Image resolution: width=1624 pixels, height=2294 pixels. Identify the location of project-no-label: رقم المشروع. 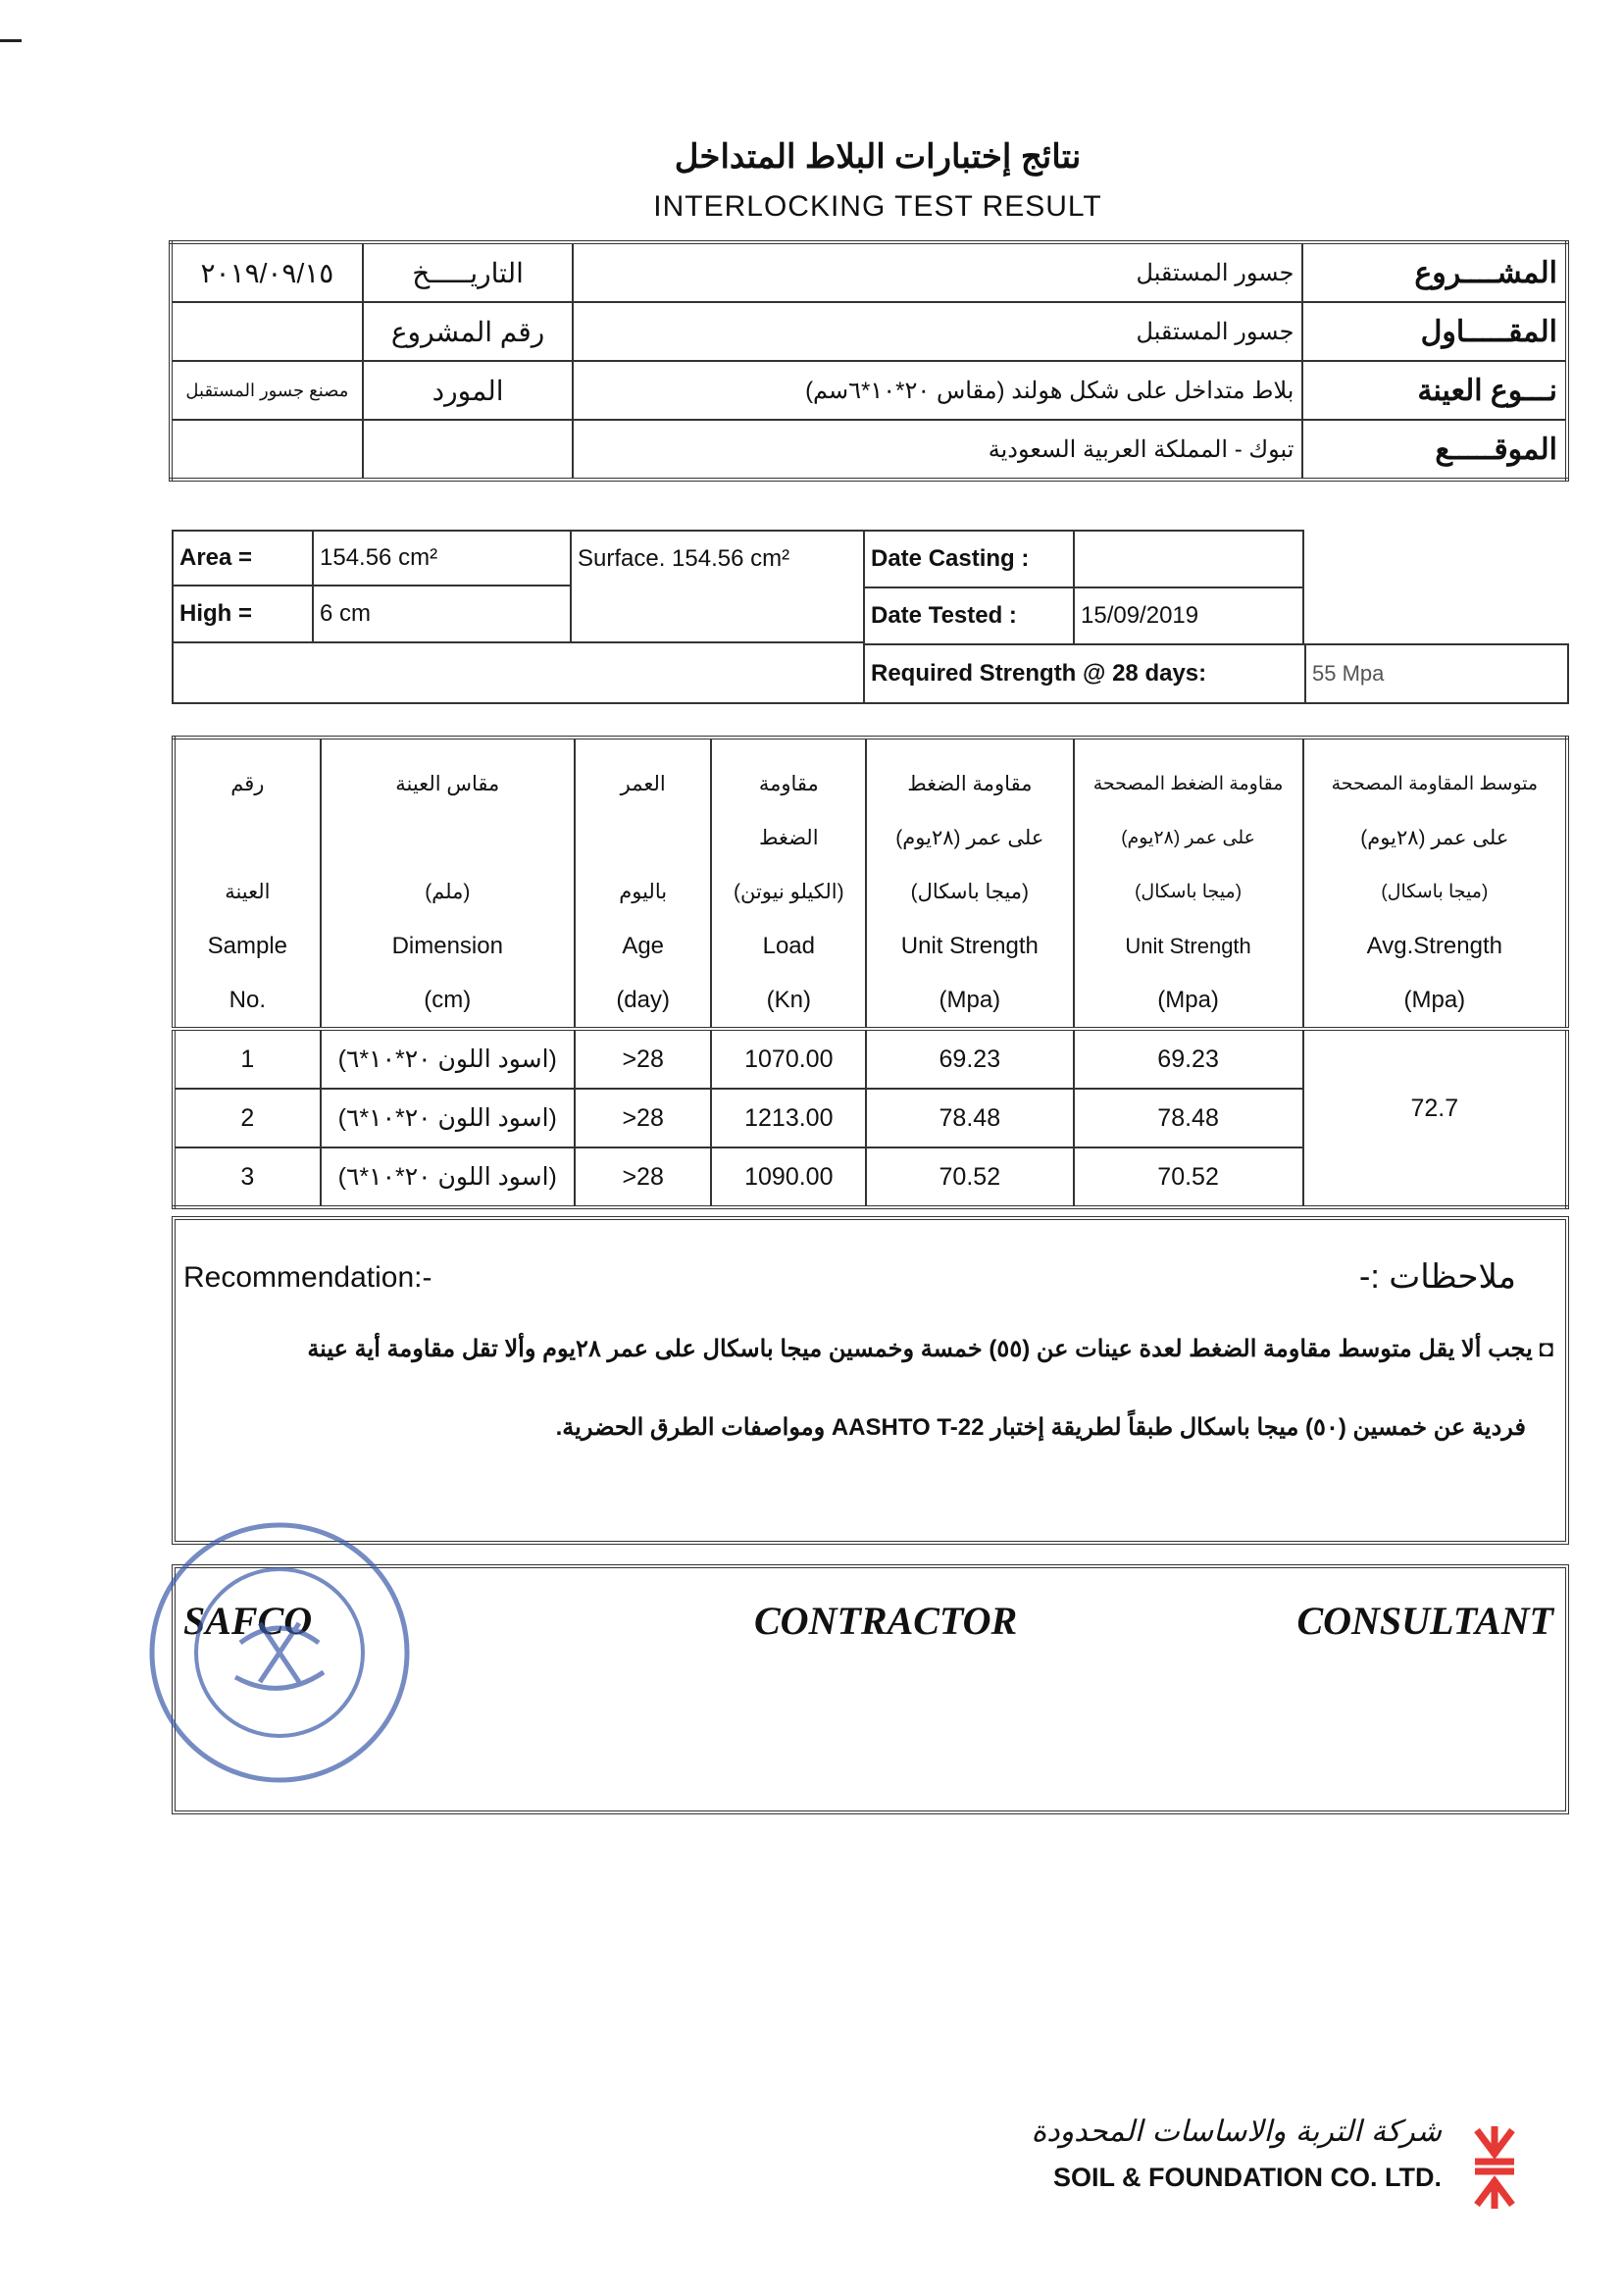
(468, 331).